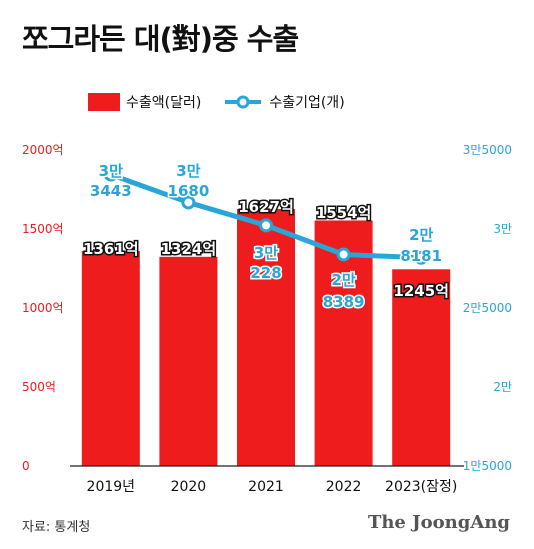 The image size is (534, 549). Describe the element at coordinates (26, 466) in the screenshot. I see `left-axis-tick-label: 0` at that location.